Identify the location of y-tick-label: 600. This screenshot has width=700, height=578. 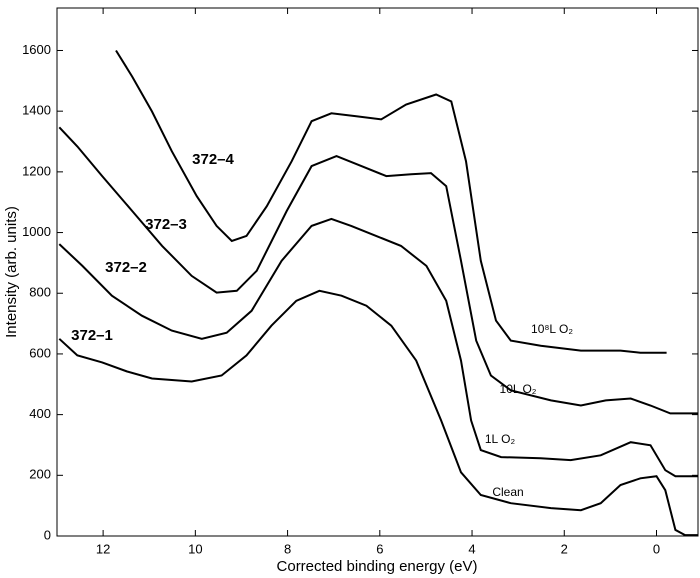
(40, 352).